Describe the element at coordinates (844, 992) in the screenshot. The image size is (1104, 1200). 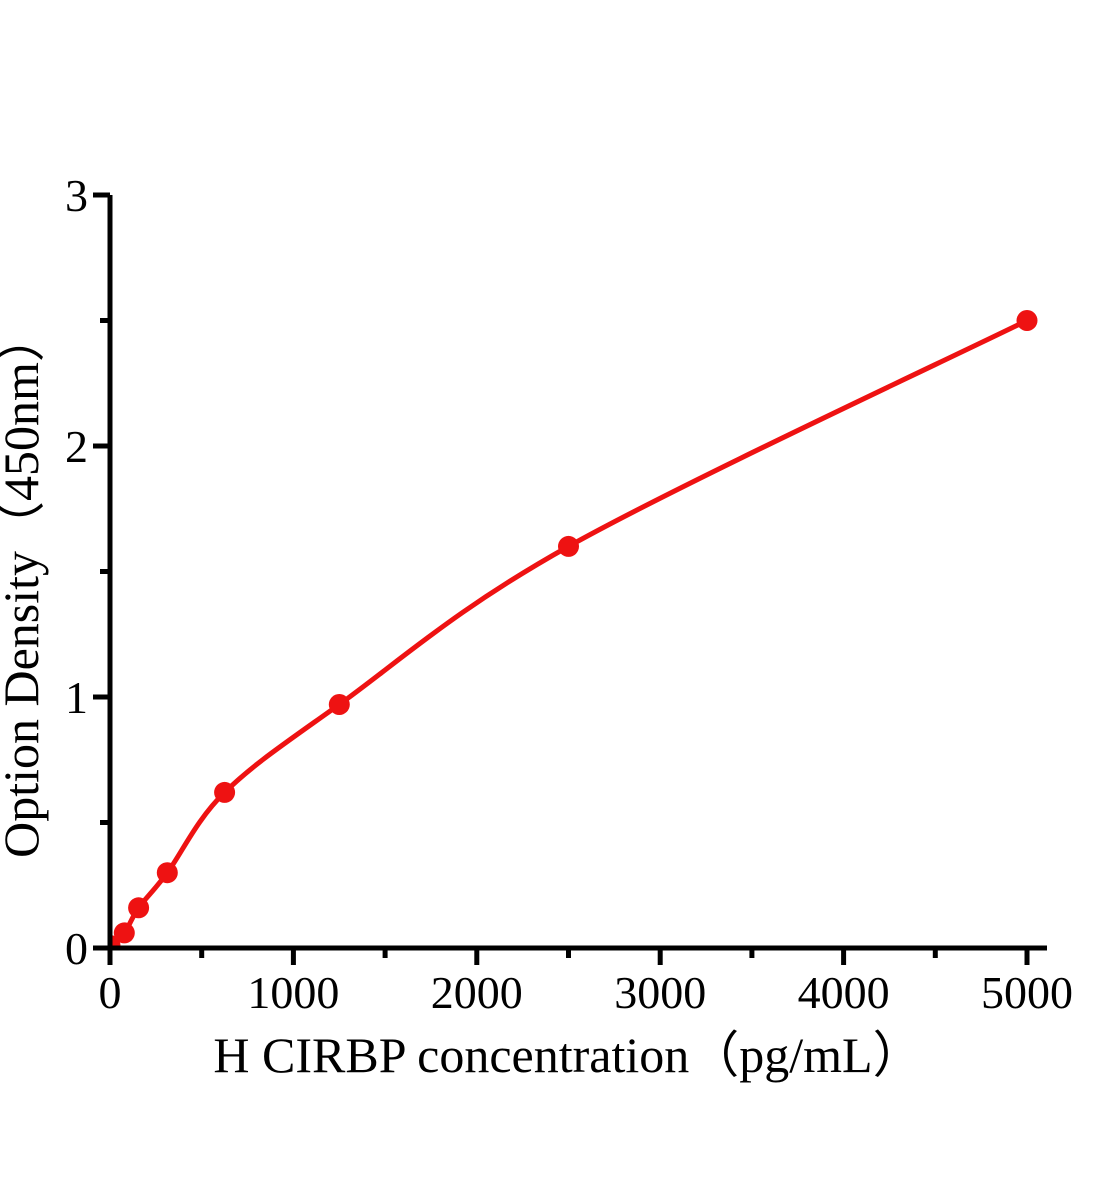
I see `x-tick-label: 4000` at that location.